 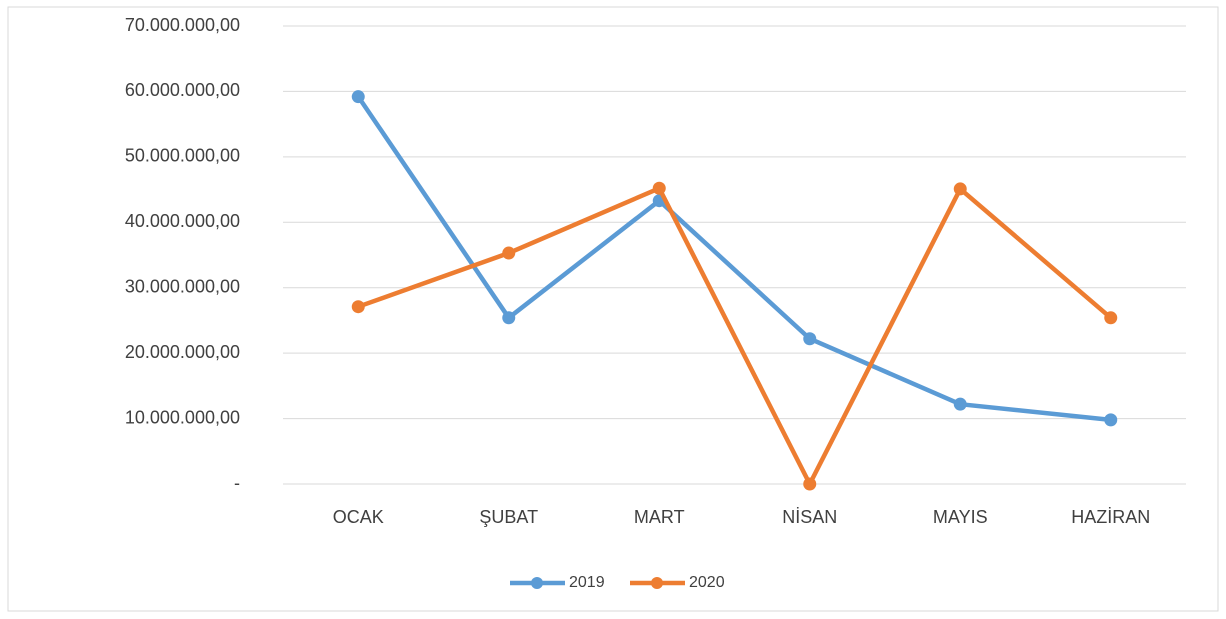 I want to click on legend-label: 2019, so click(x=587, y=582).